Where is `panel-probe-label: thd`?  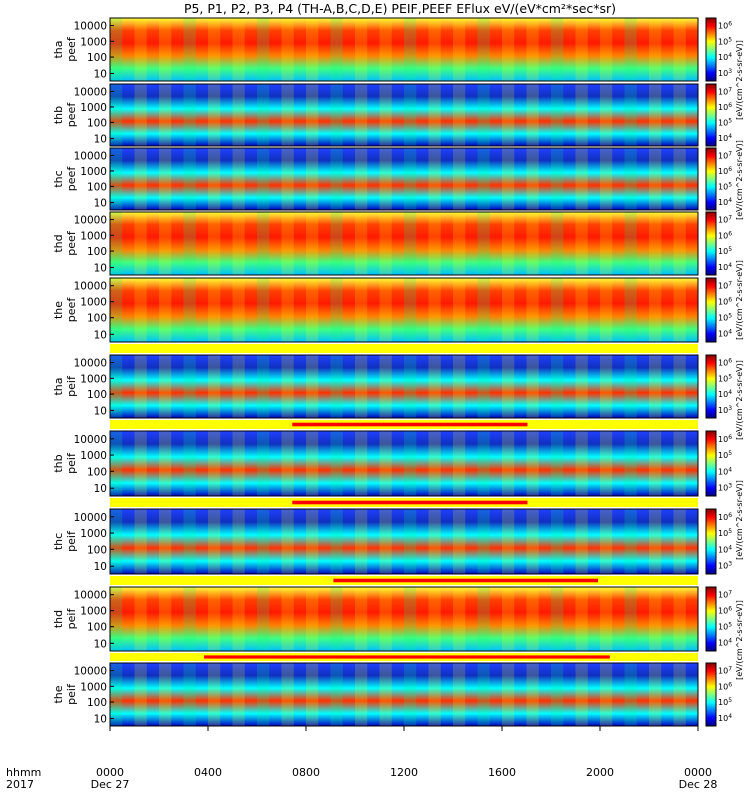 panel-probe-label: thd is located at coordinates (58, 243).